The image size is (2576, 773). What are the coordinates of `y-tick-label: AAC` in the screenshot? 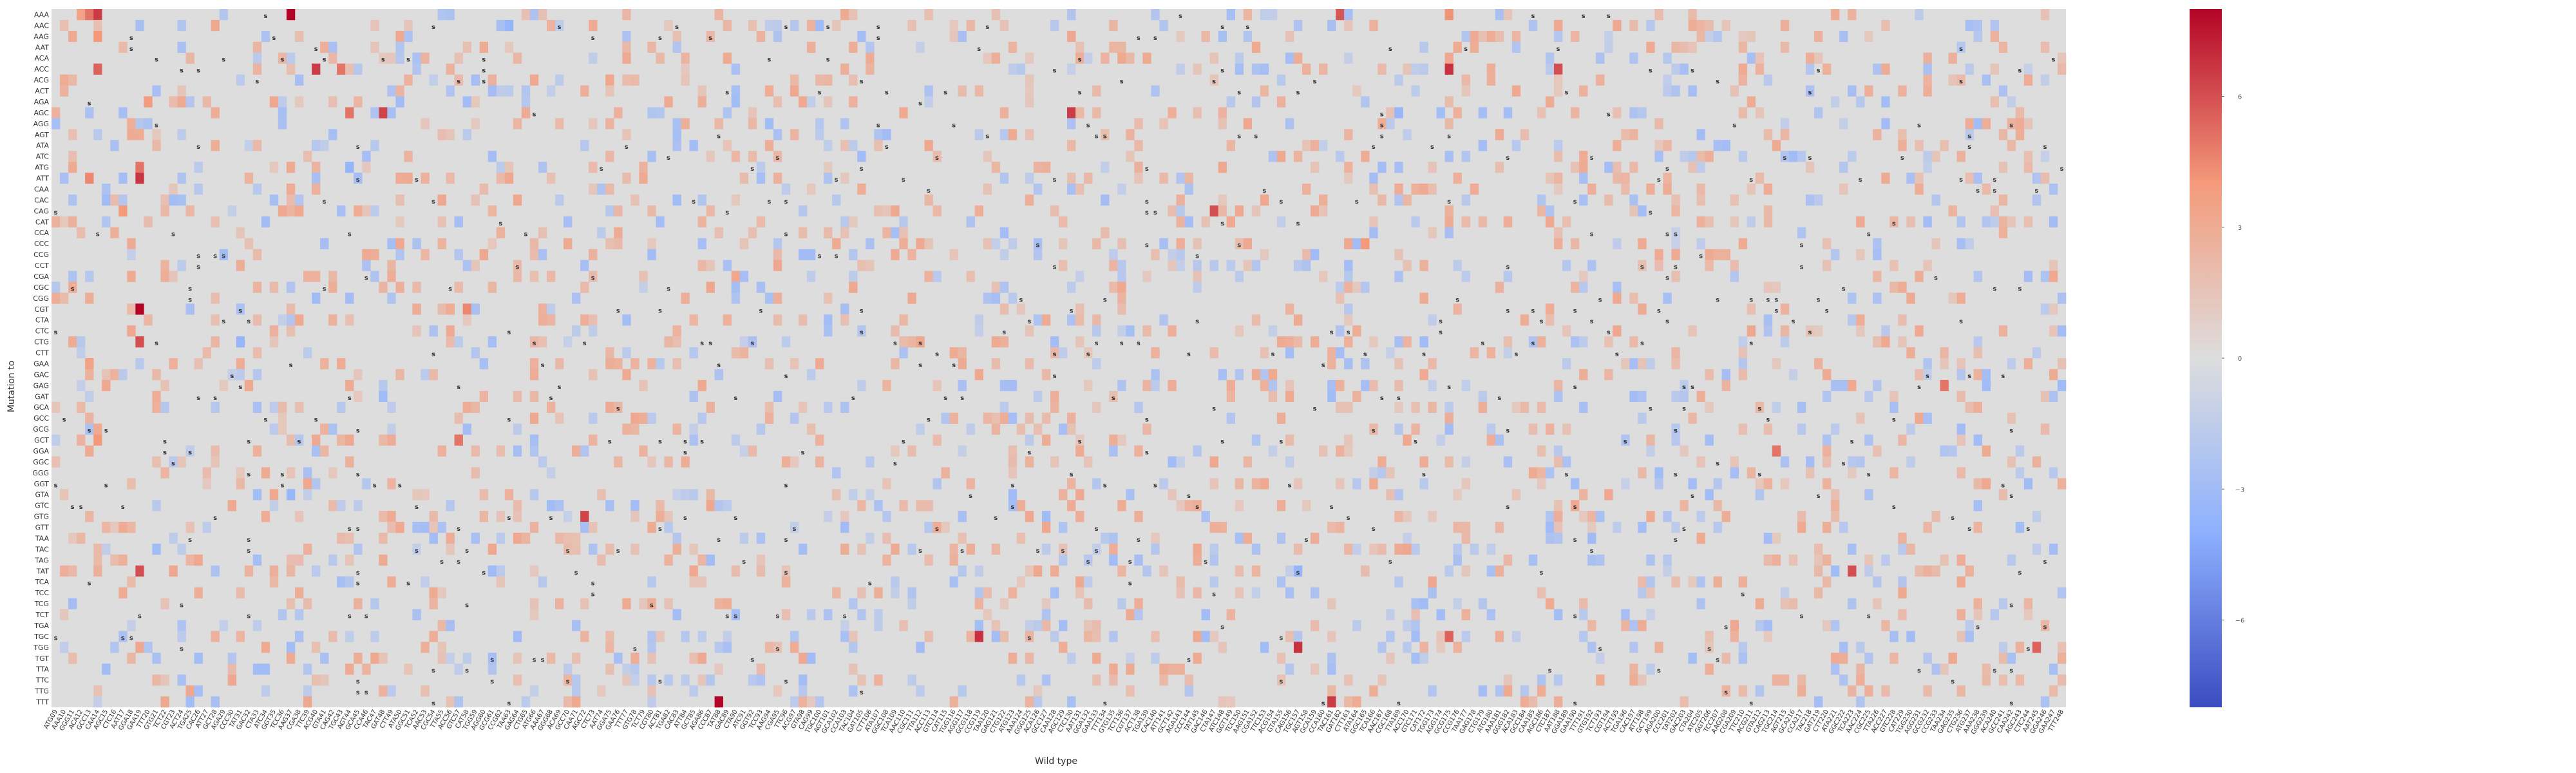 It's located at (42, 25).